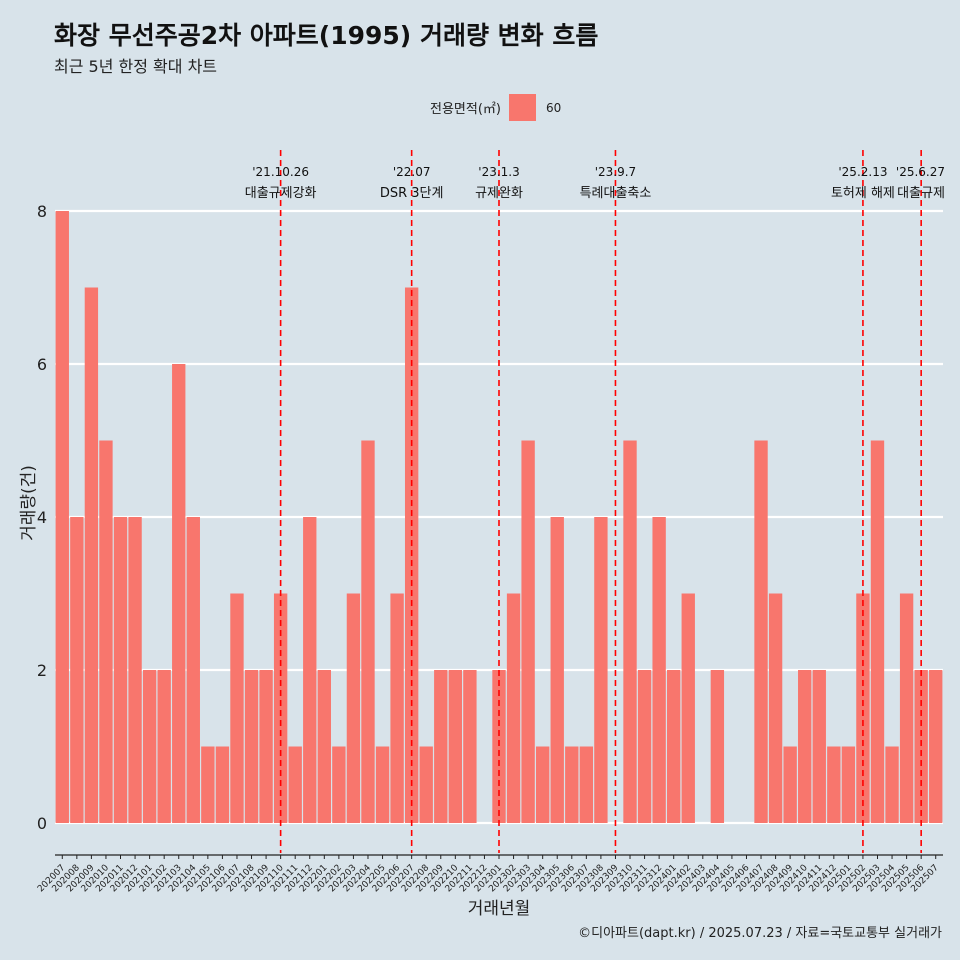 The image size is (960, 960). What do you see at coordinates (615, 172) in the screenshot?
I see `event-date-label: '23.9.7` at bounding box center [615, 172].